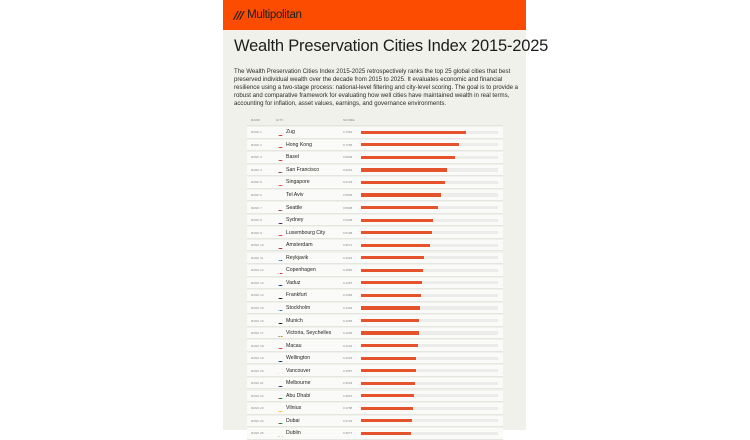 This screenshot has height=440, width=750. I want to click on score-value: 0.5198, so click(348, 232).